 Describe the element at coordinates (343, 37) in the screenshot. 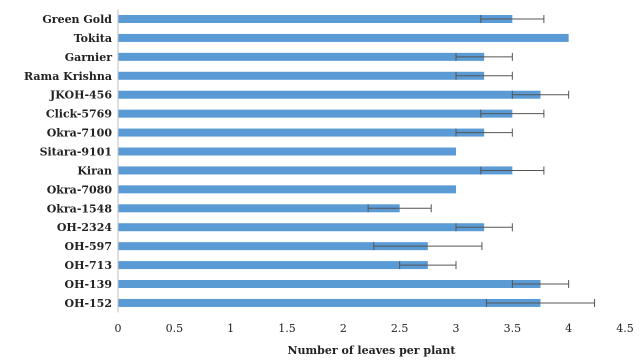

I see `bar-tokita` at that location.